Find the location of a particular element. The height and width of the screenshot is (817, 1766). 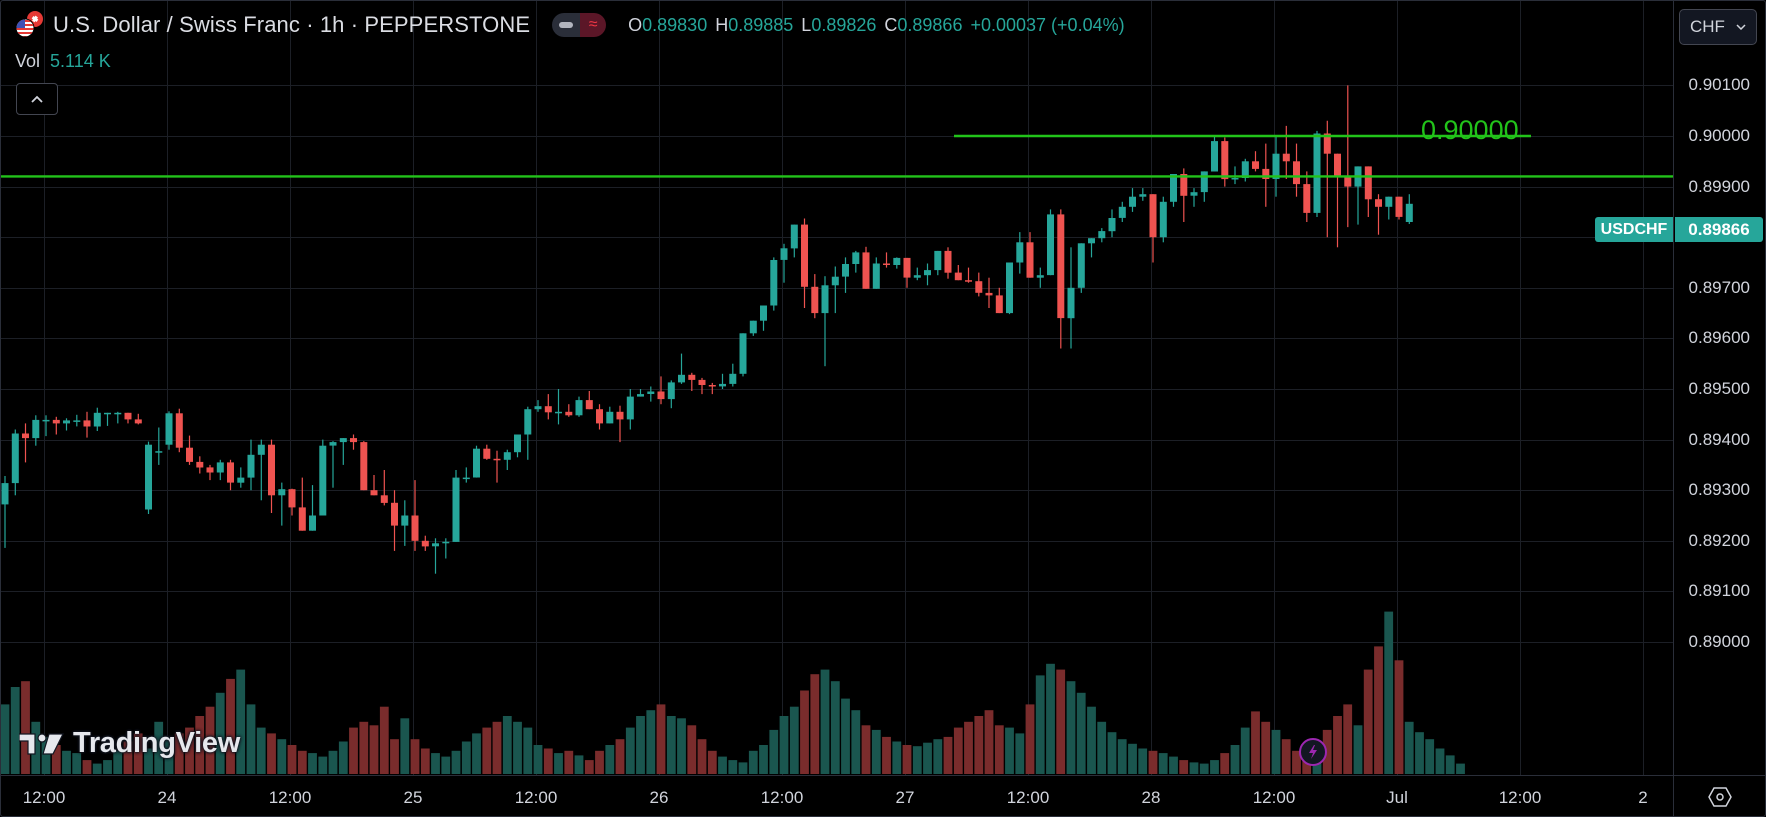

collapse-legend-button is located at coordinates (37, 99).